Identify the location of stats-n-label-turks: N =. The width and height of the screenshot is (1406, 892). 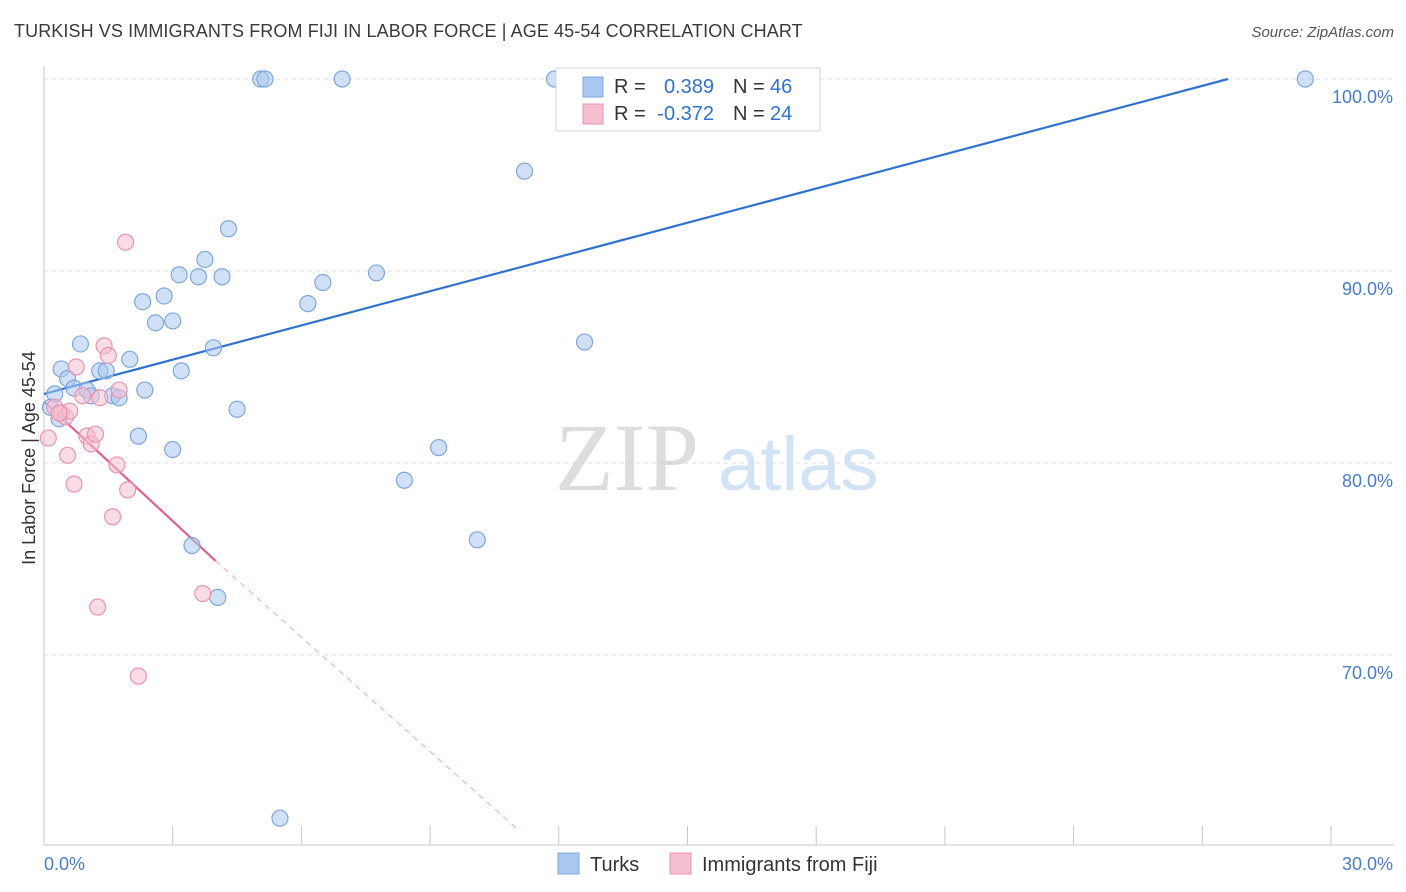
(749, 87).